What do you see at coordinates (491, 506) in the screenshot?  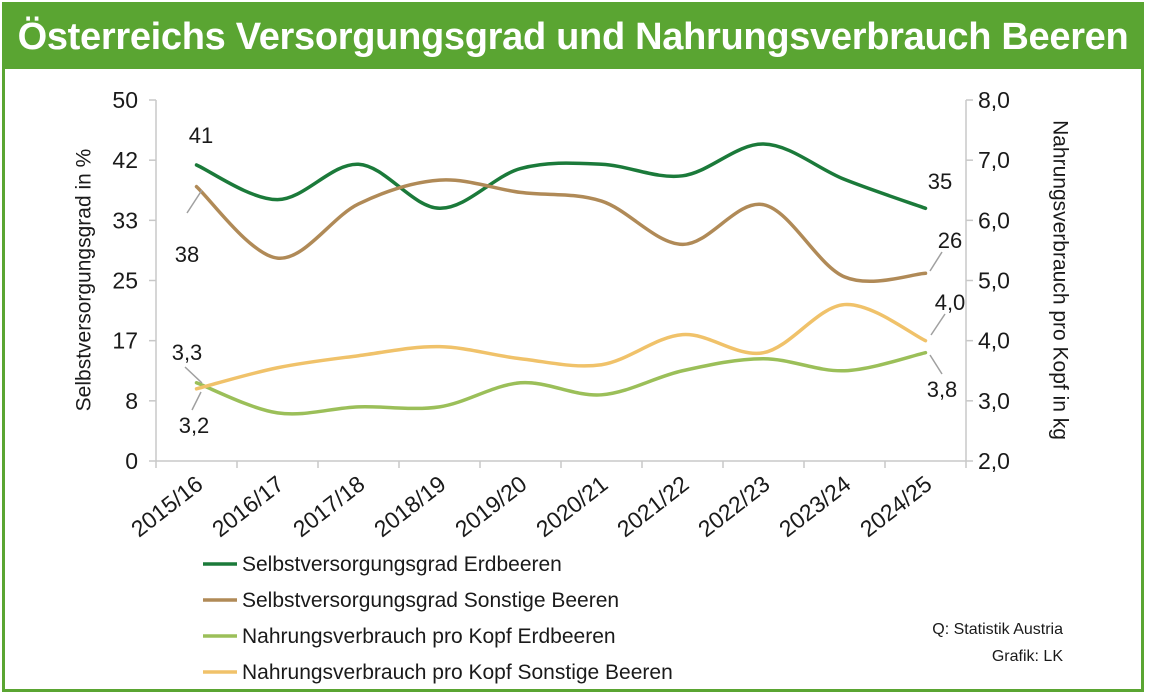 I see `x-category-label: 2019/20` at bounding box center [491, 506].